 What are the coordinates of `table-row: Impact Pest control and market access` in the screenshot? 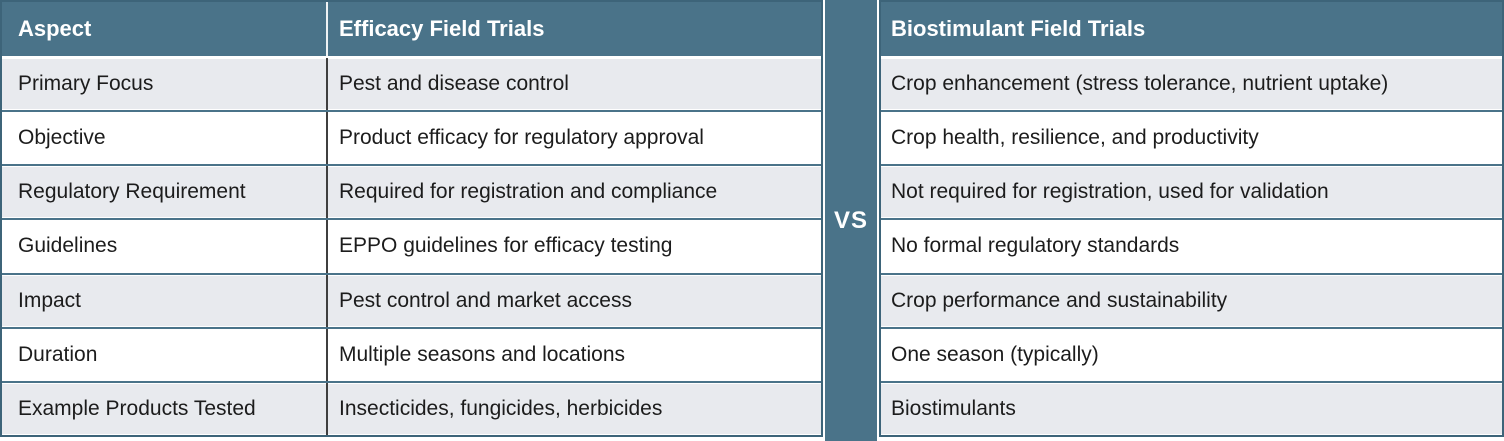 It's located at (411, 299).